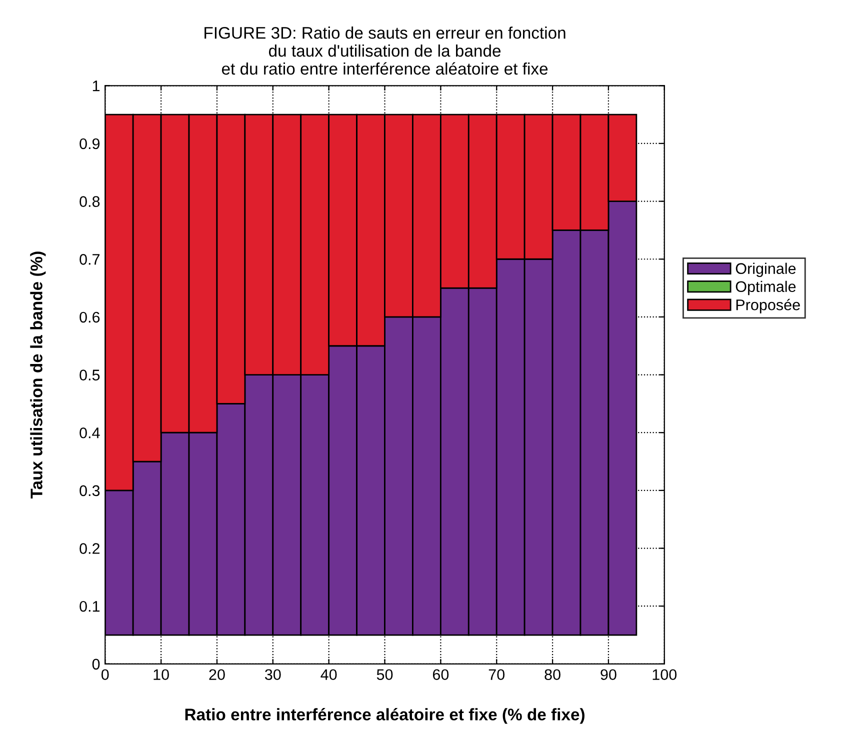  Describe the element at coordinates (90, 490) in the screenshot. I see `y-tick-label: 0.3` at that location.